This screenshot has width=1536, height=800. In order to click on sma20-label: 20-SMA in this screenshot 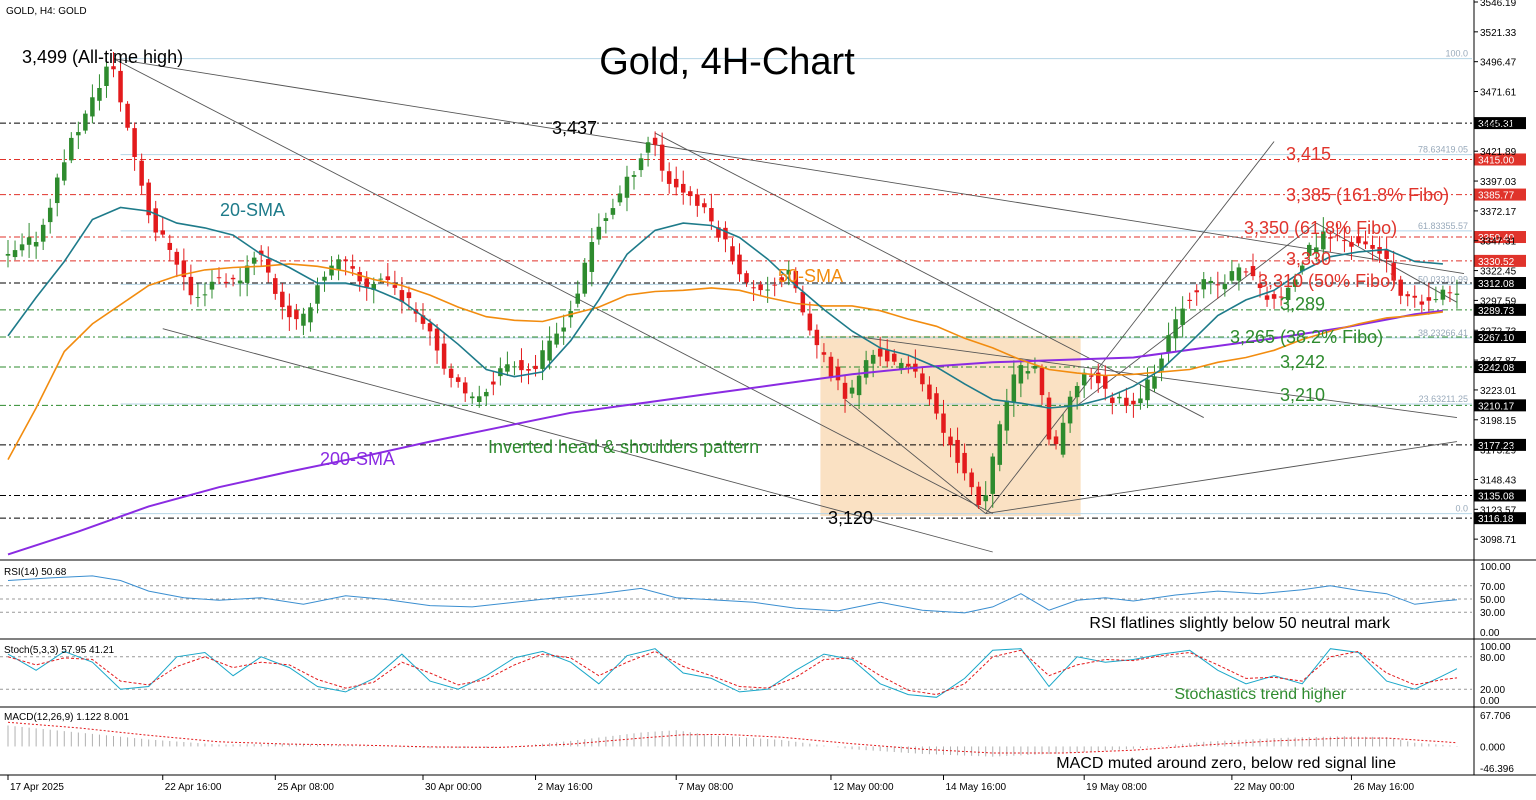, I will do `click(252, 210)`.